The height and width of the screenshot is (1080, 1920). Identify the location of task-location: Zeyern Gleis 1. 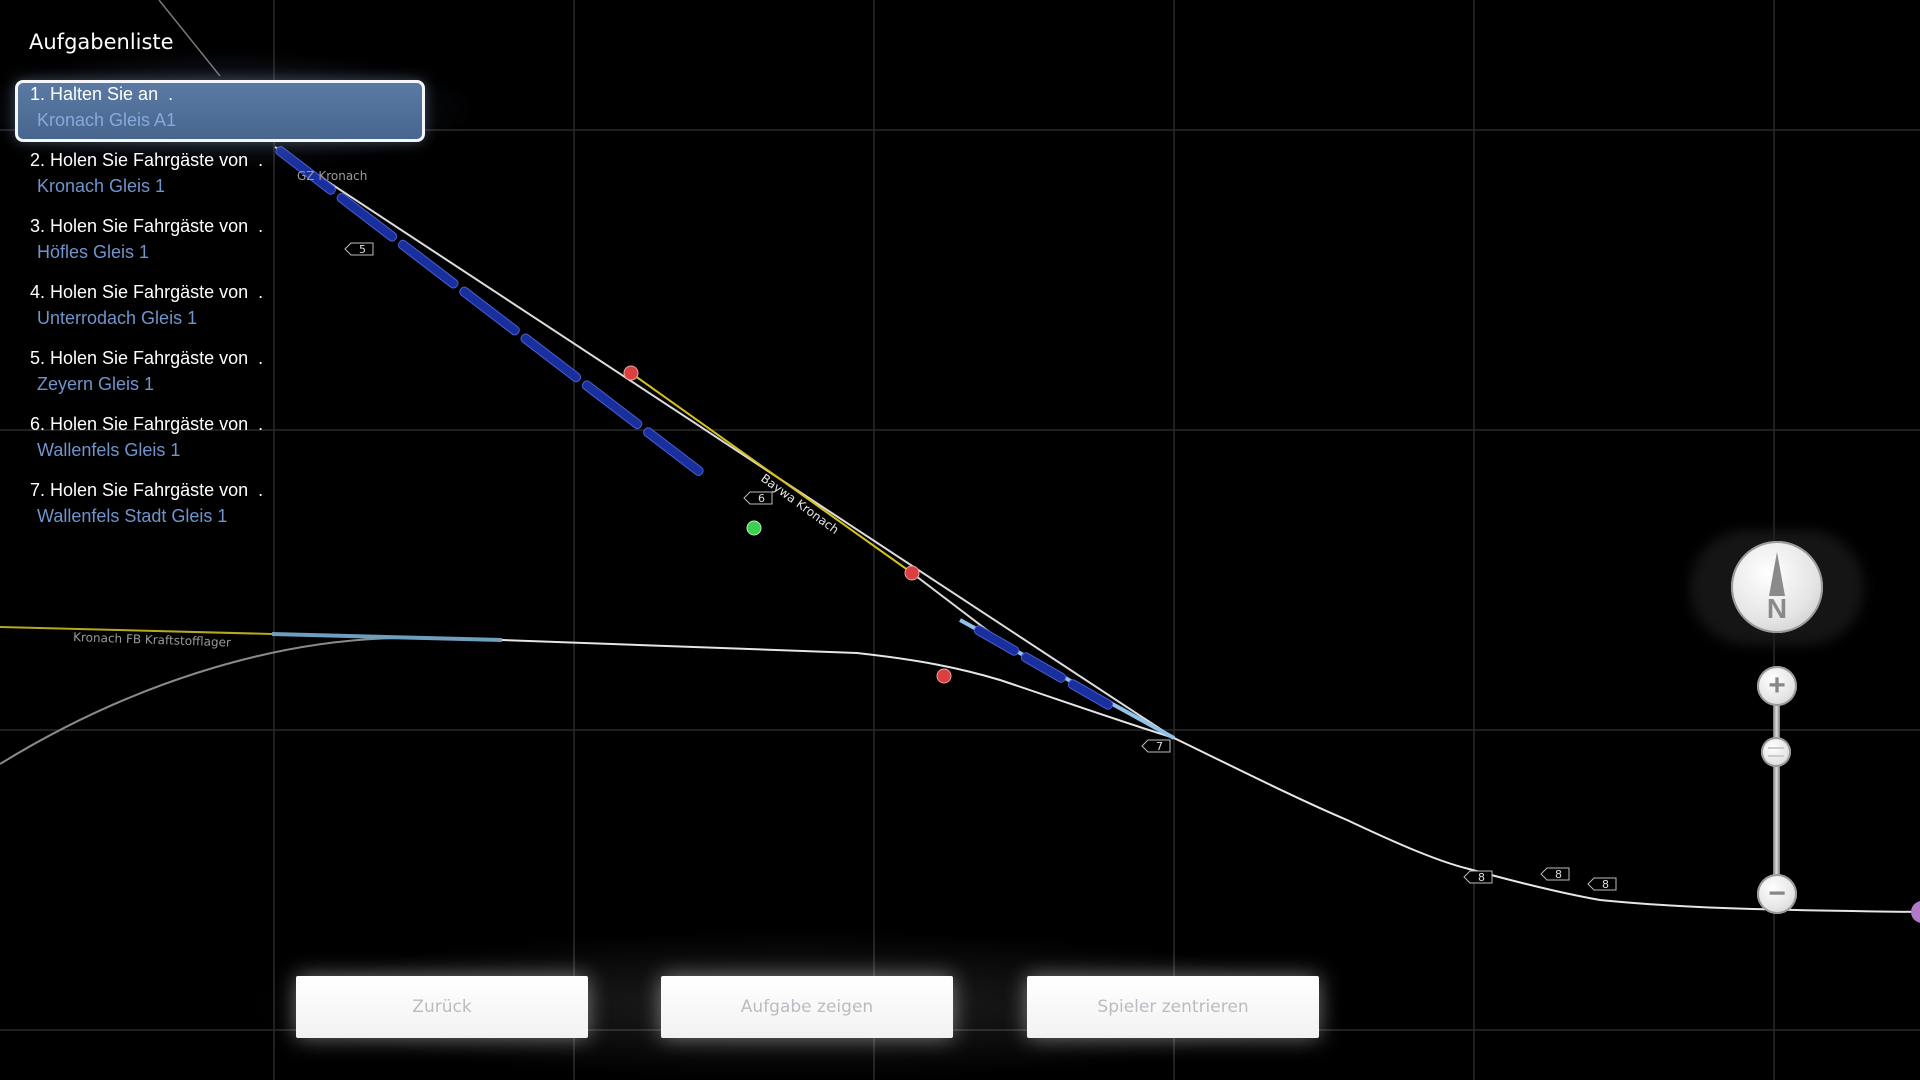
(96, 384).